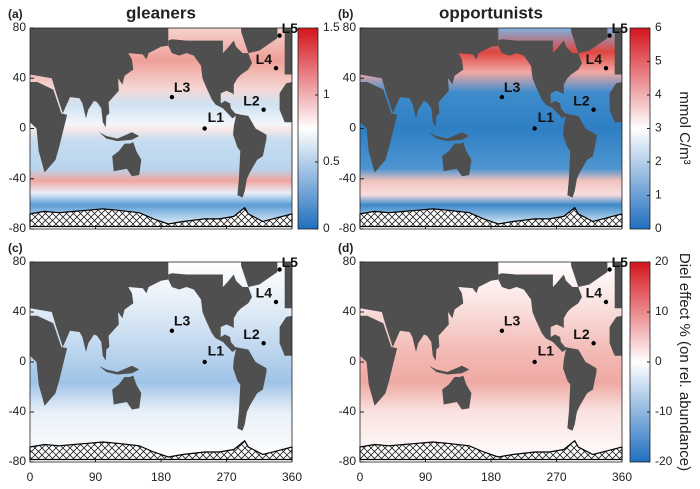 The height and width of the screenshot is (489, 700). Describe the element at coordinates (345, 14) in the screenshot. I see `panel-tag: (b)` at that location.